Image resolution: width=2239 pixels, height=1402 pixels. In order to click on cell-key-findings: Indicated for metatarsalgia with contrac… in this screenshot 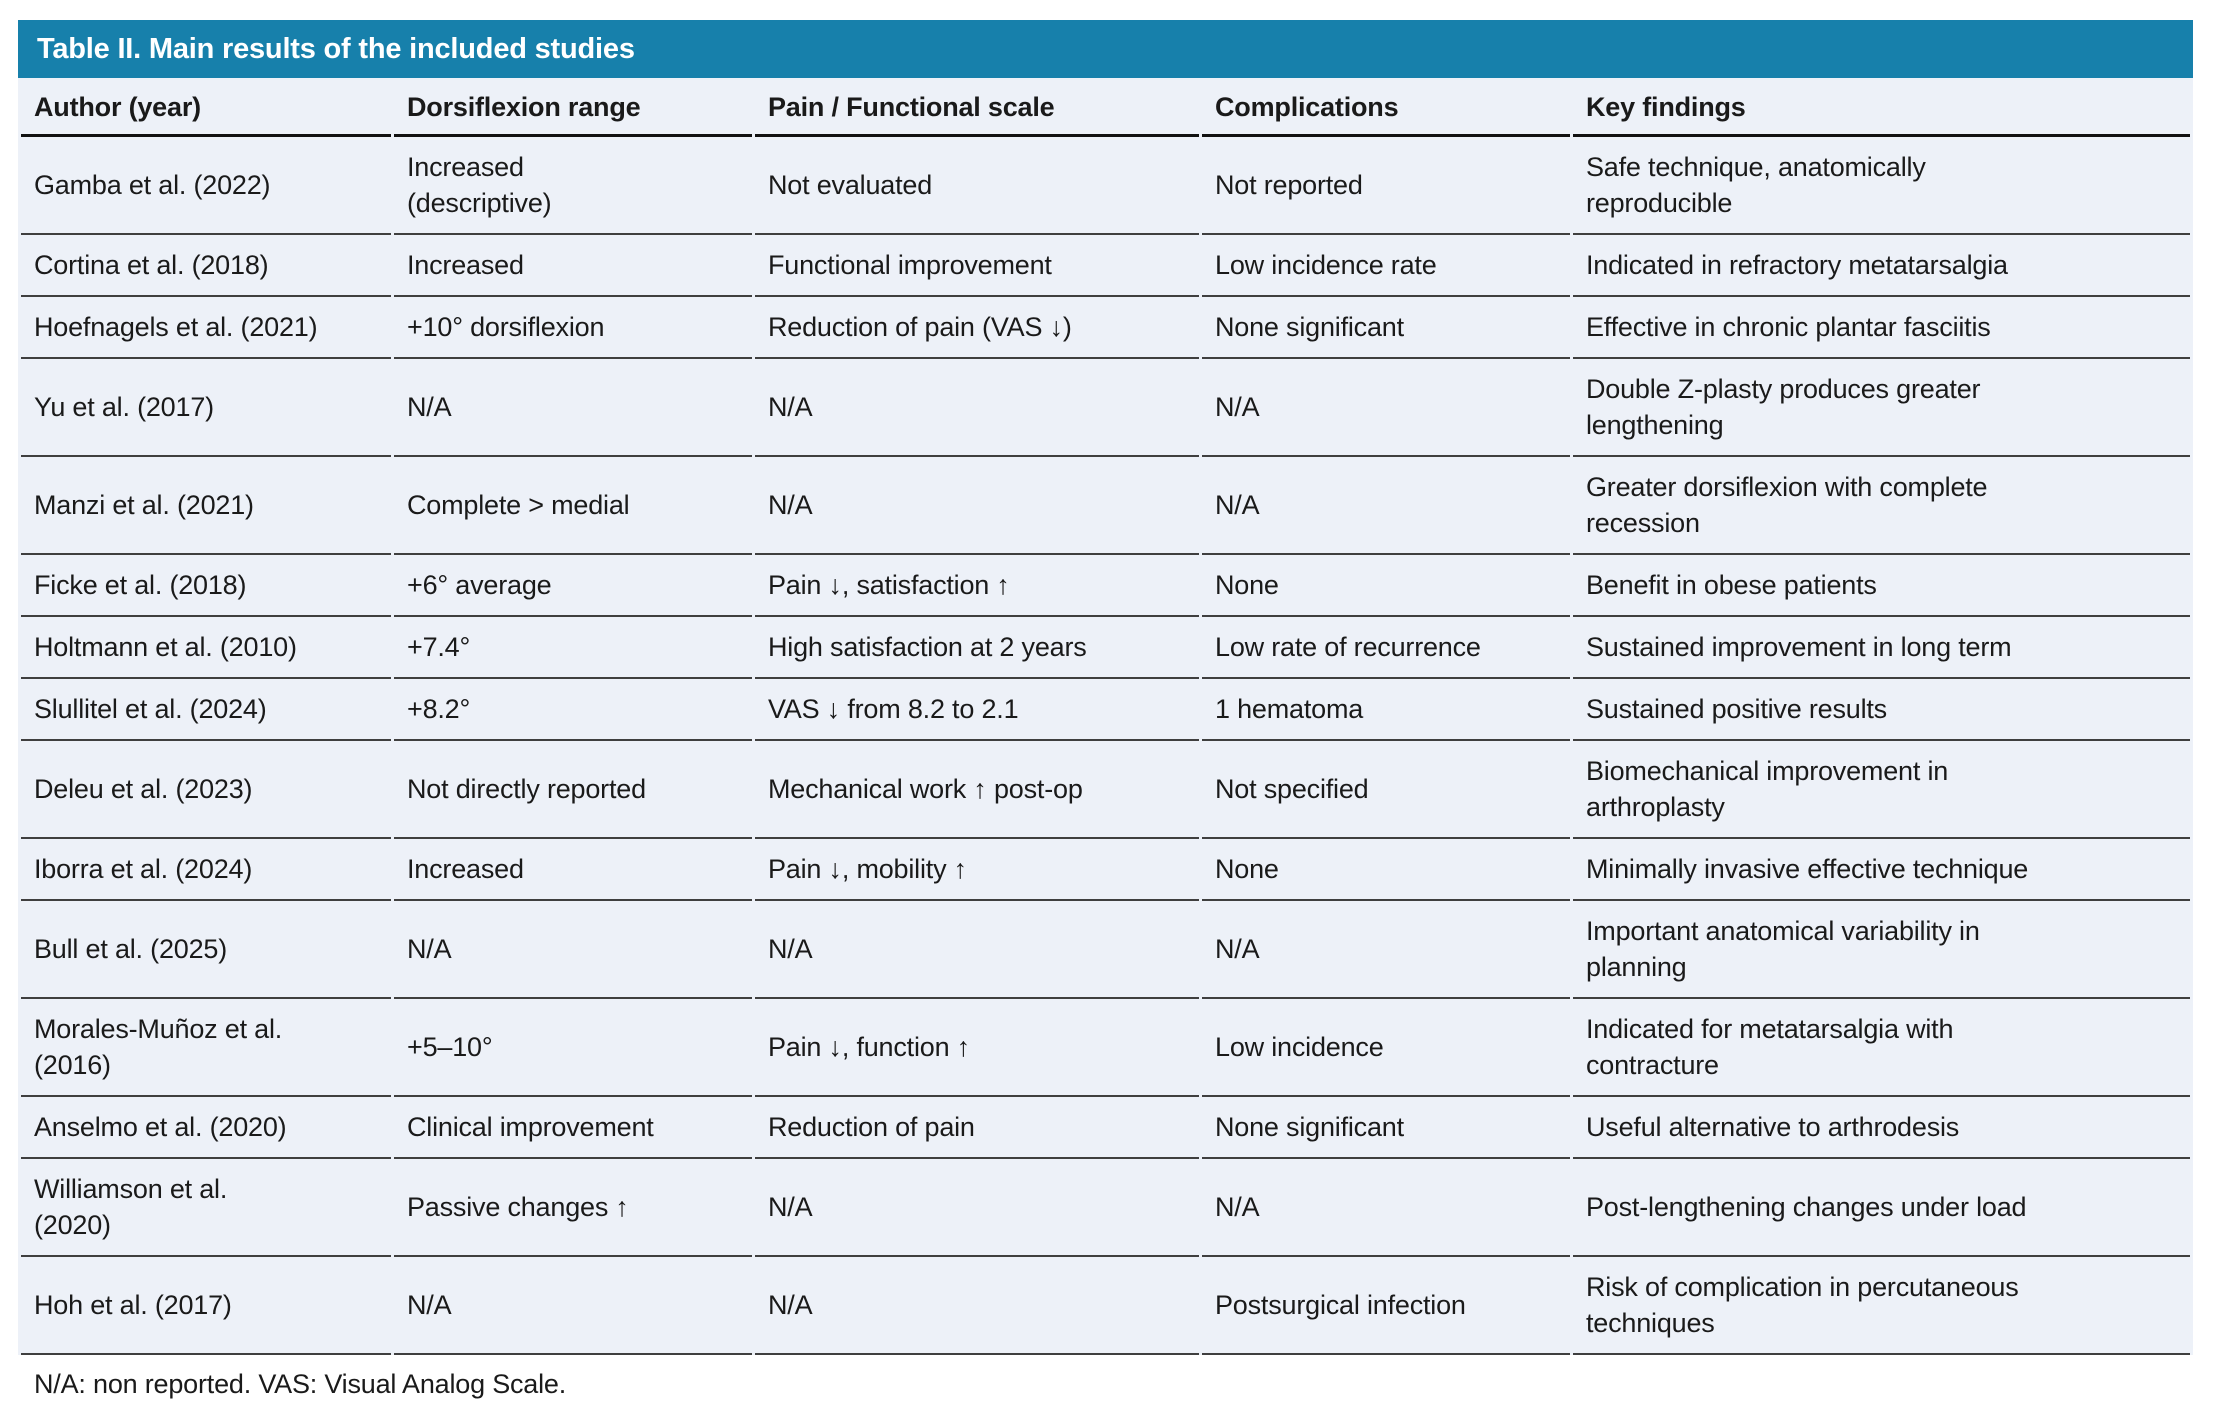, I will do `click(1881, 1048)`.